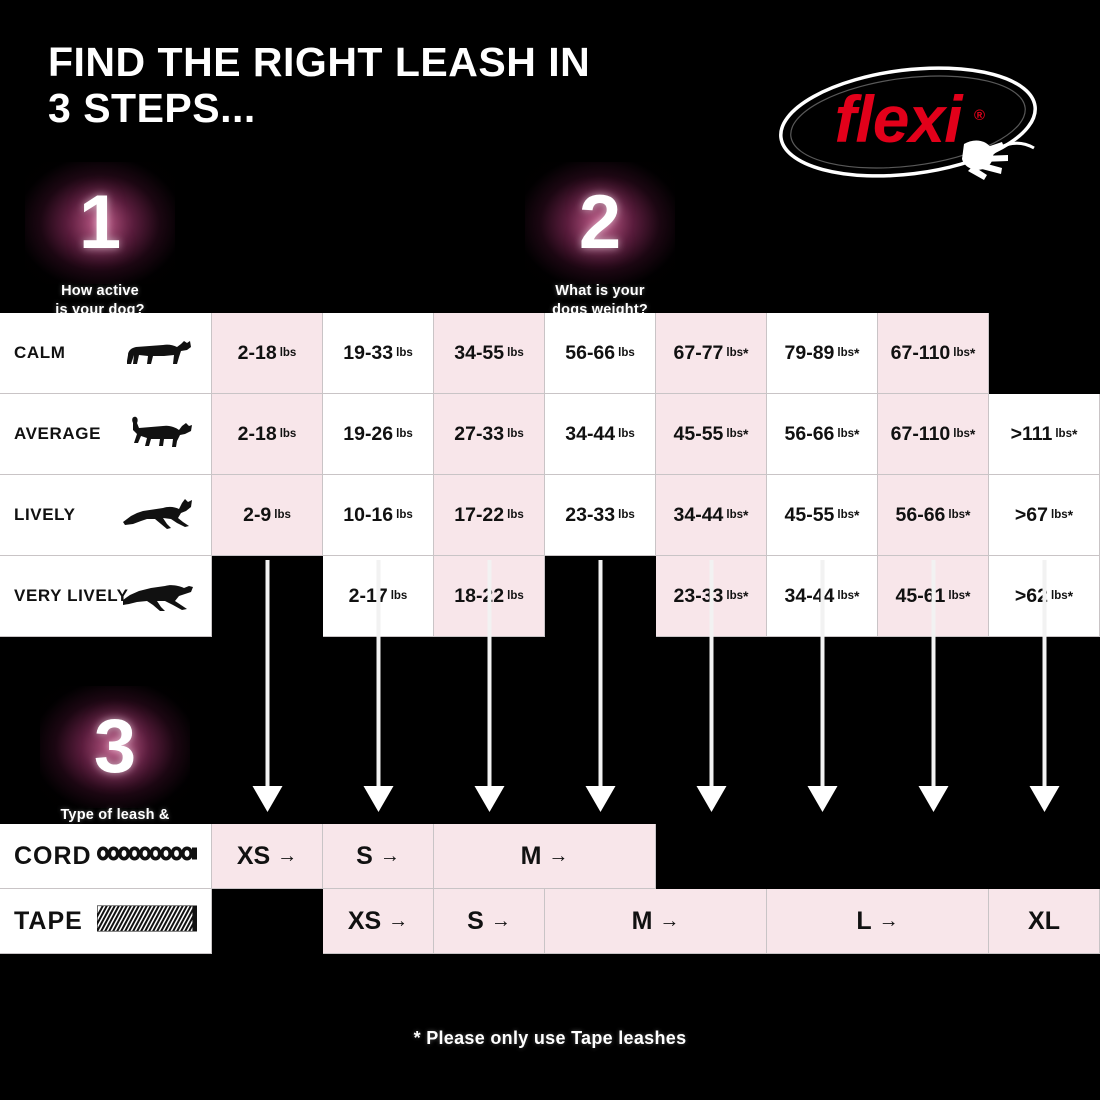 The image size is (1100, 1100). What do you see at coordinates (600, 353) in the screenshot?
I see `weight-cell: 56-66 lbs` at bounding box center [600, 353].